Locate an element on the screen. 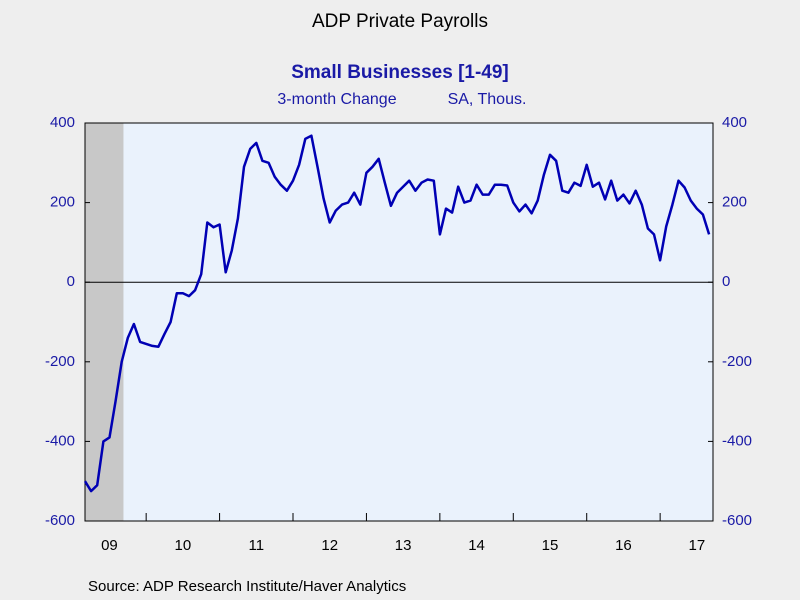  y-tick-label: 0 is located at coordinates (71, 281).